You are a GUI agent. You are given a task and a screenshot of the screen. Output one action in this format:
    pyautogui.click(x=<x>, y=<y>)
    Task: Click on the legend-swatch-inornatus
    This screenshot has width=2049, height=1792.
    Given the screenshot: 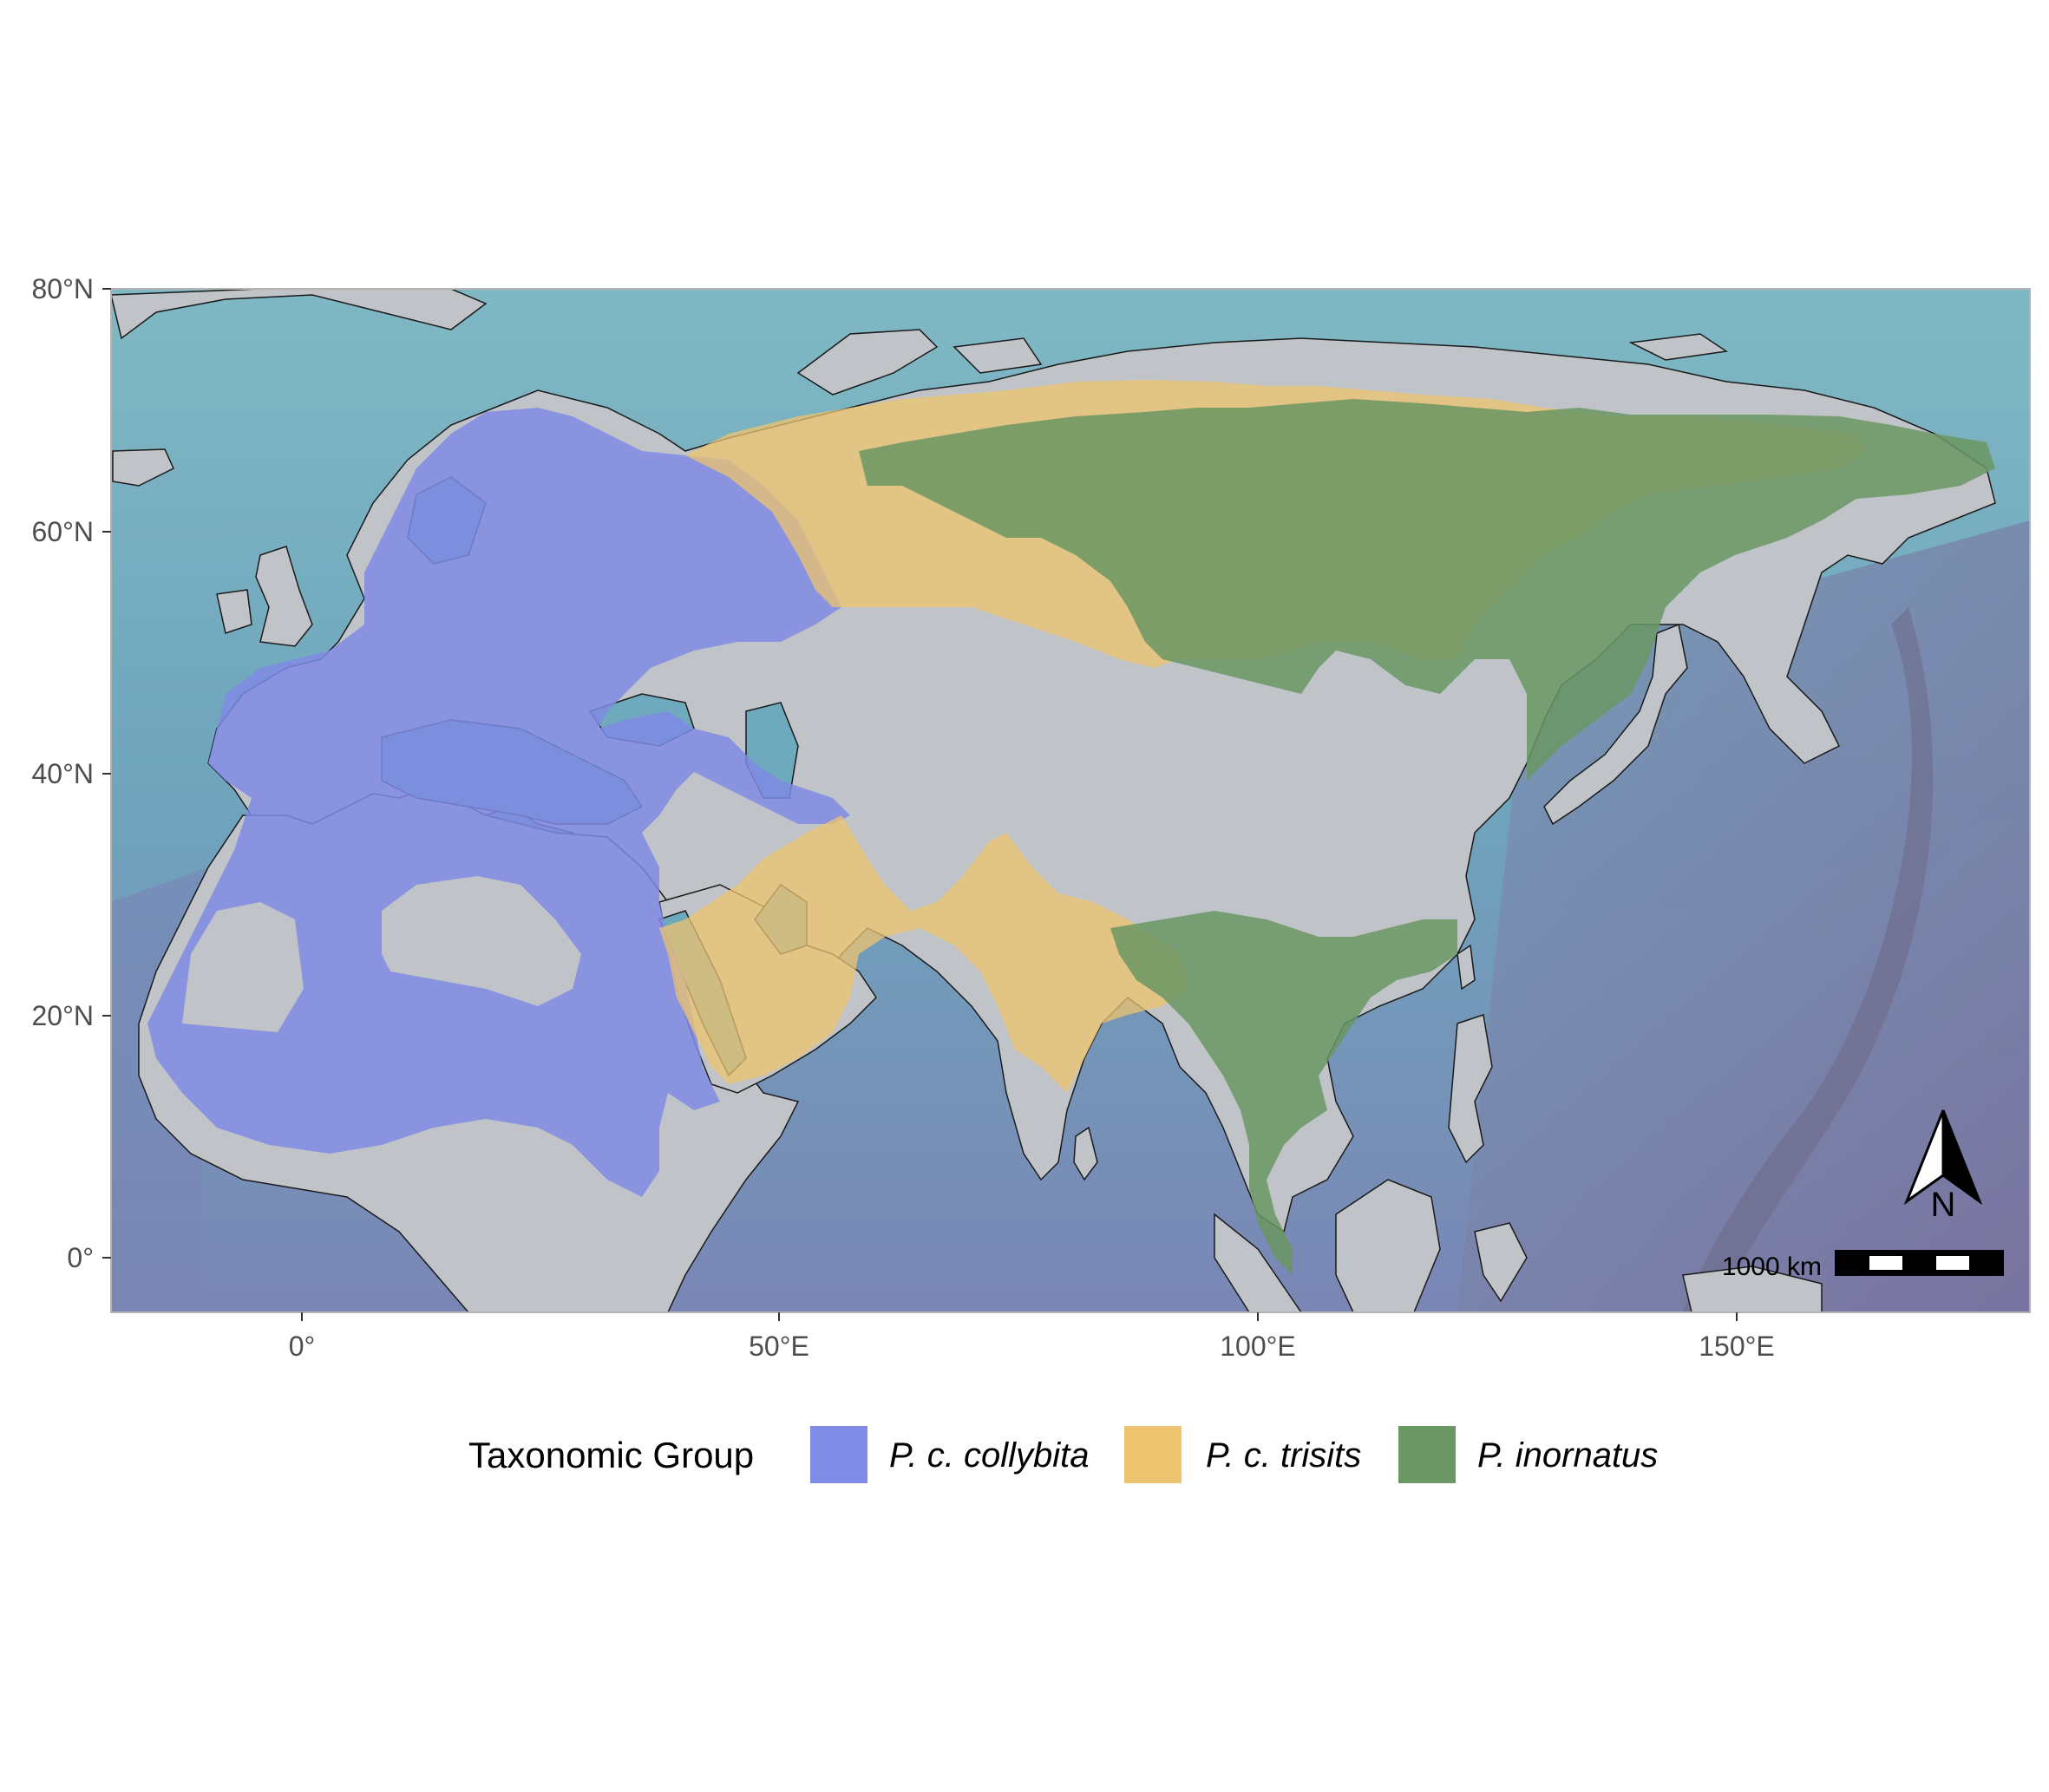 What is the action you would take?
    pyautogui.click(x=1427, y=1454)
    